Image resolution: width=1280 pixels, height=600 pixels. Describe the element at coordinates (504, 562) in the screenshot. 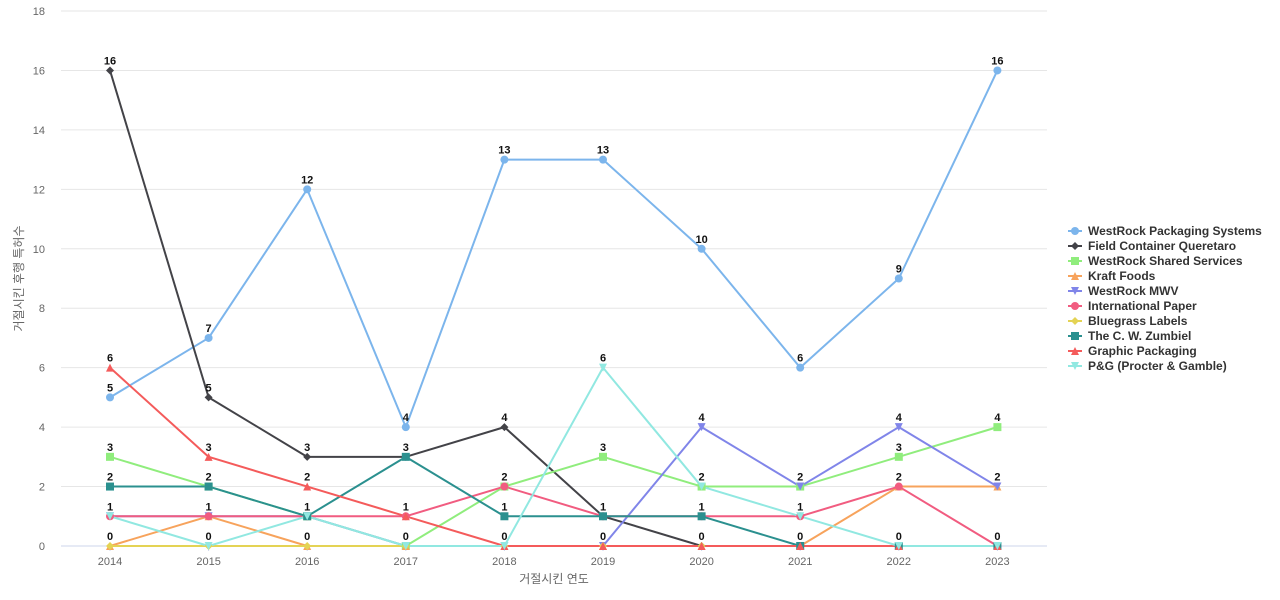

I see `x-tick-label: 2018` at that location.